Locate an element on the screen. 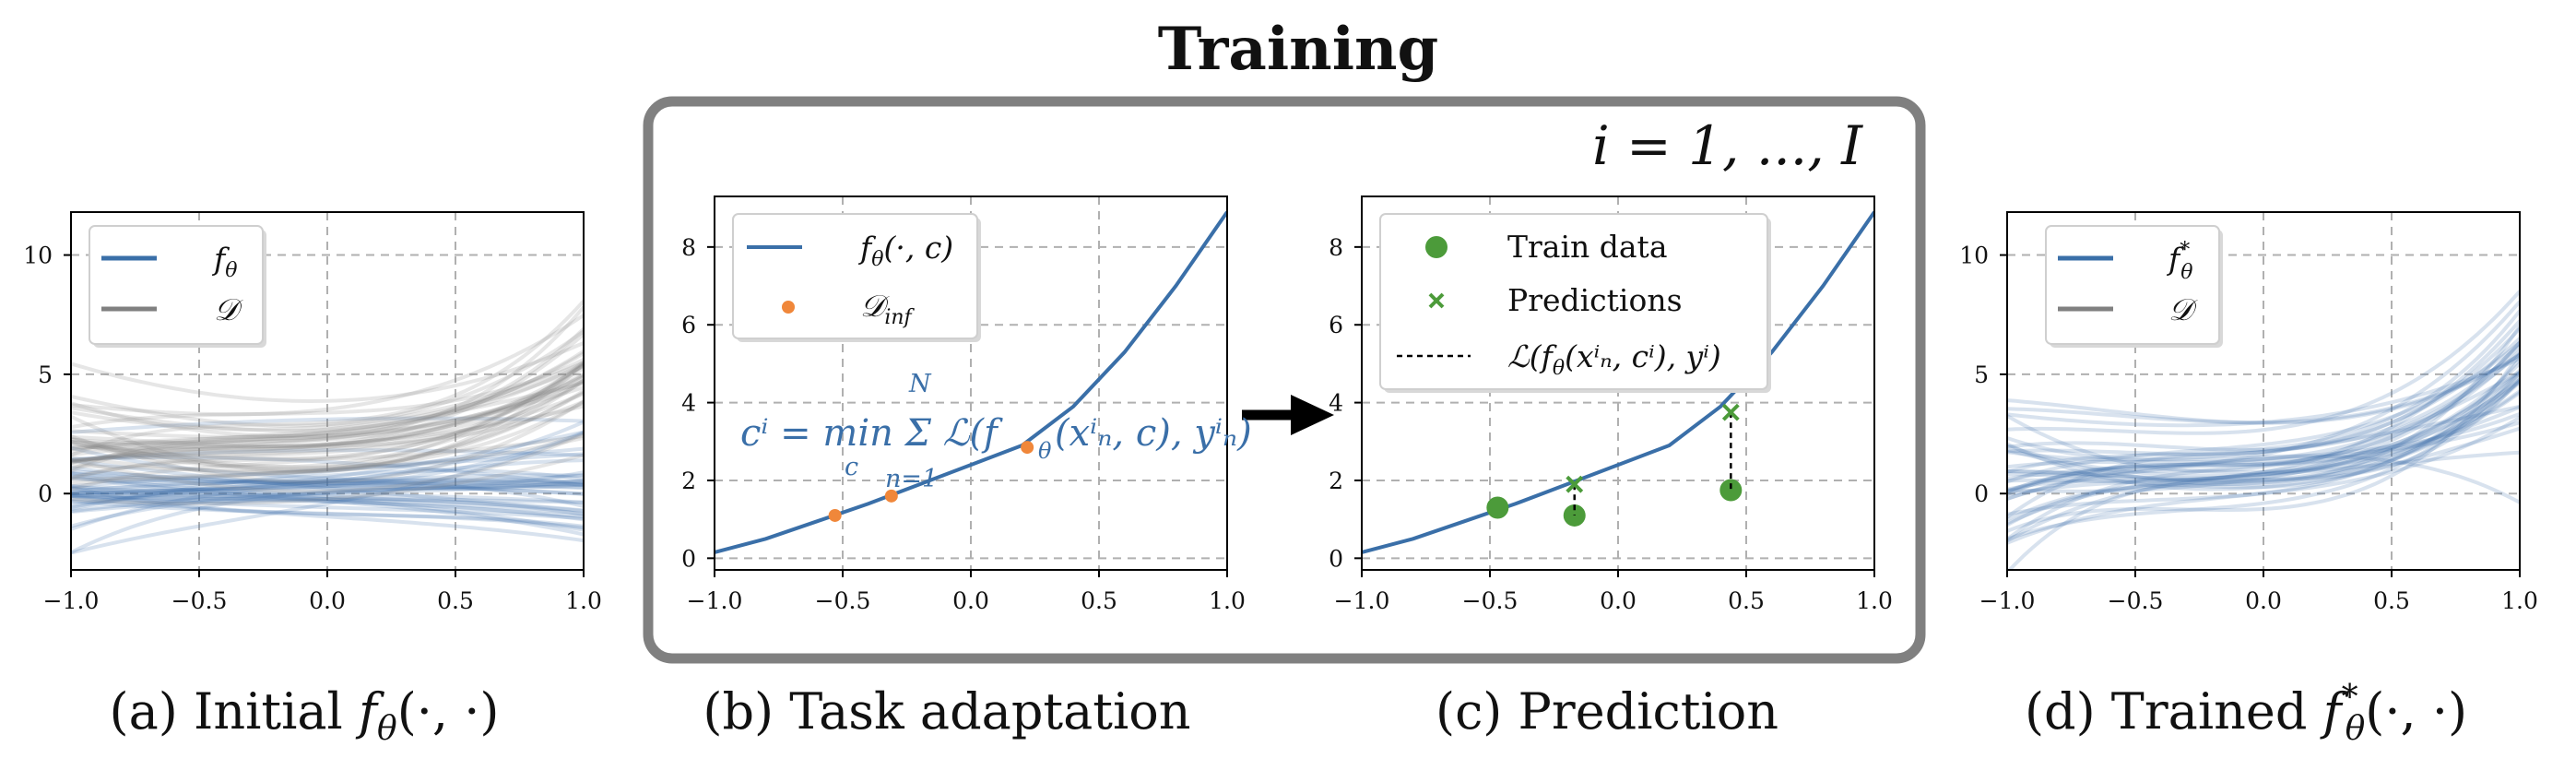  figure-title: Training is located at coordinates (1298, 49).